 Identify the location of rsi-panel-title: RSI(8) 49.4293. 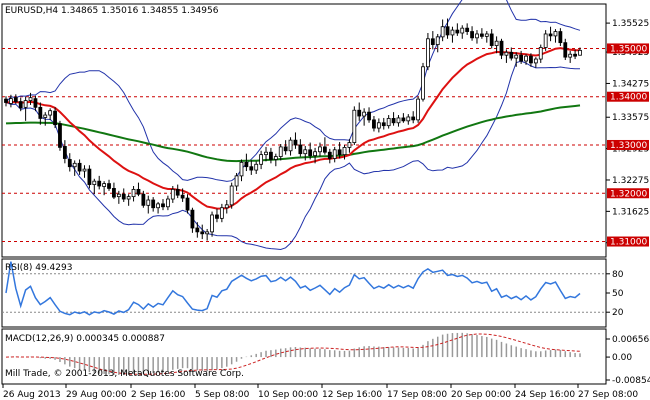
(38, 268).